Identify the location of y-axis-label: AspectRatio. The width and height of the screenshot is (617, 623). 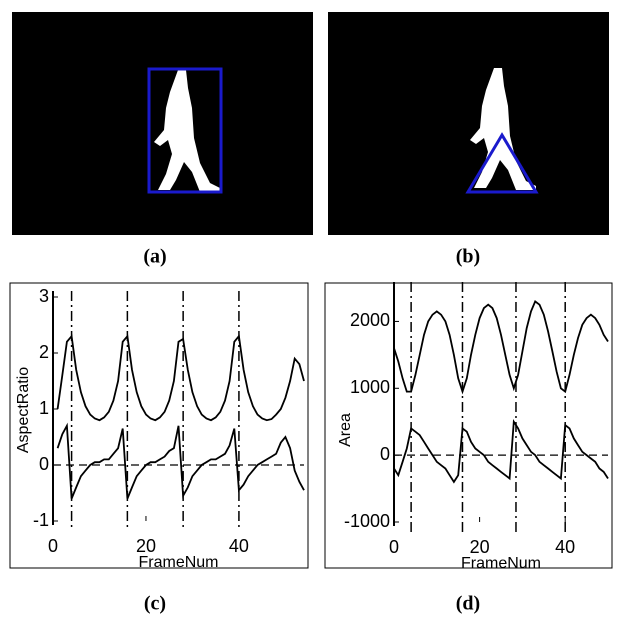
(23, 410).